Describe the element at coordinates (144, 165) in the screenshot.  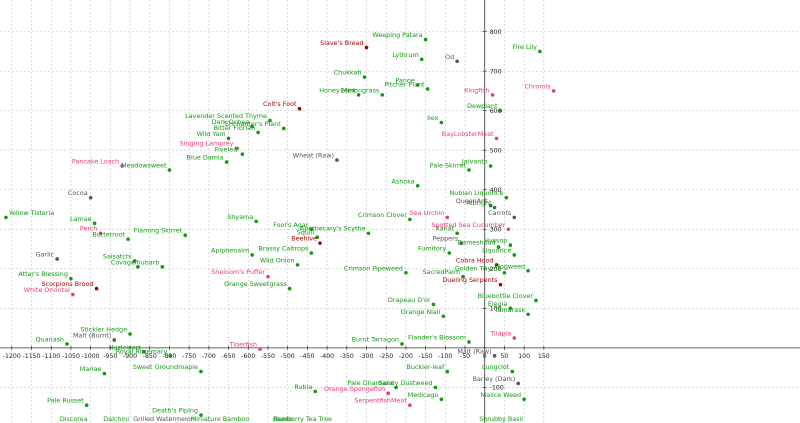
I see `point-label: Meadowsweet` at that location.